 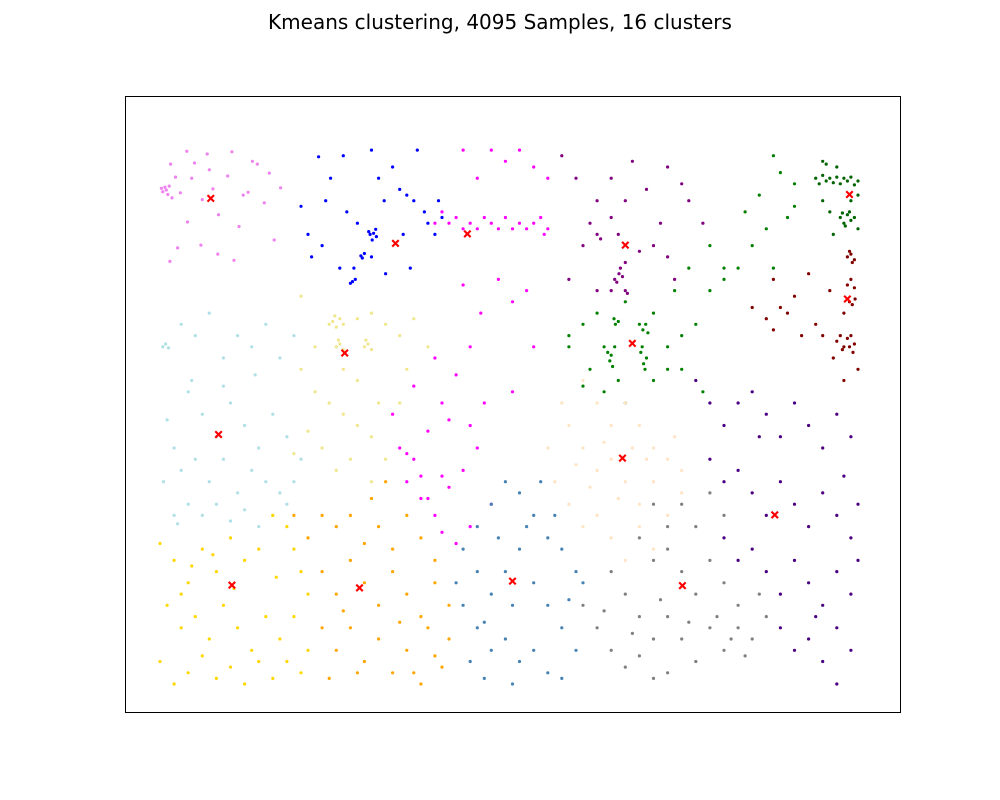 I want to click on centroid-orange, so click(x=359, y=587).